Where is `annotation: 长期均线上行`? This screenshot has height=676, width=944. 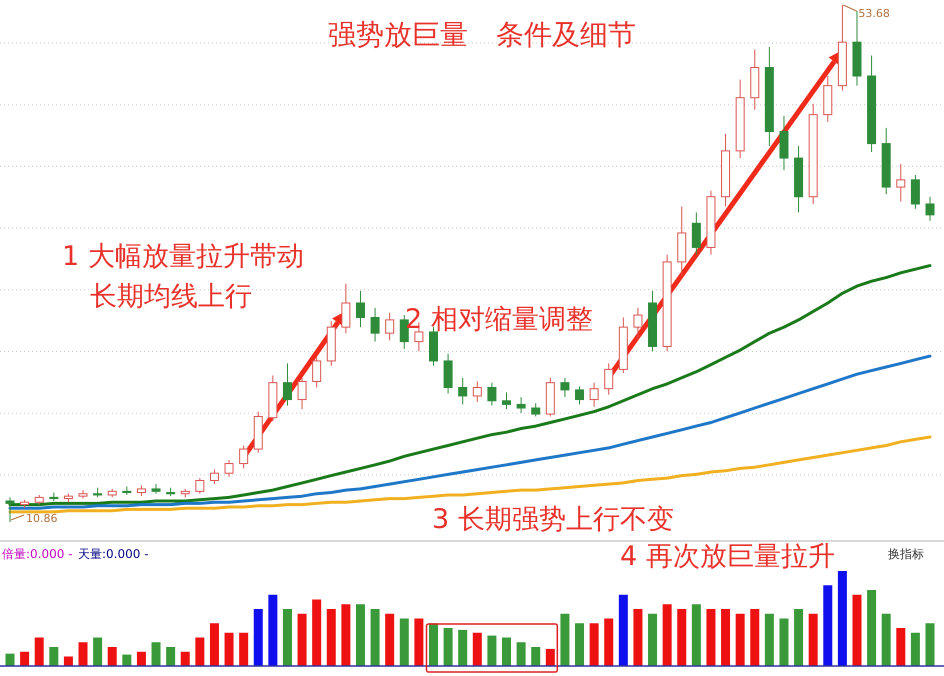 annotation: 长期均线上行 is located at coordinates (171, 296).